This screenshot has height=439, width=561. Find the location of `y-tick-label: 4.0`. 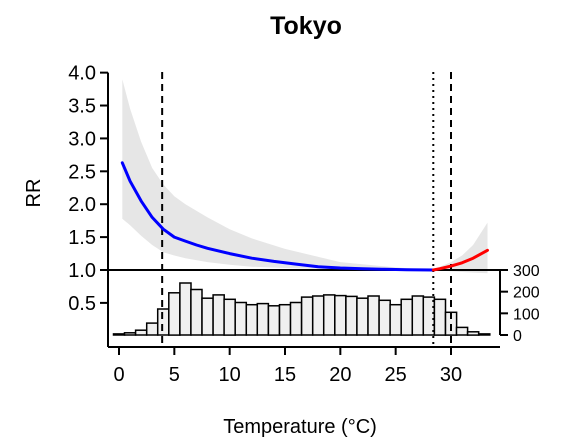

y-tick-label: 4.0 is located at coordinates (82, 74).